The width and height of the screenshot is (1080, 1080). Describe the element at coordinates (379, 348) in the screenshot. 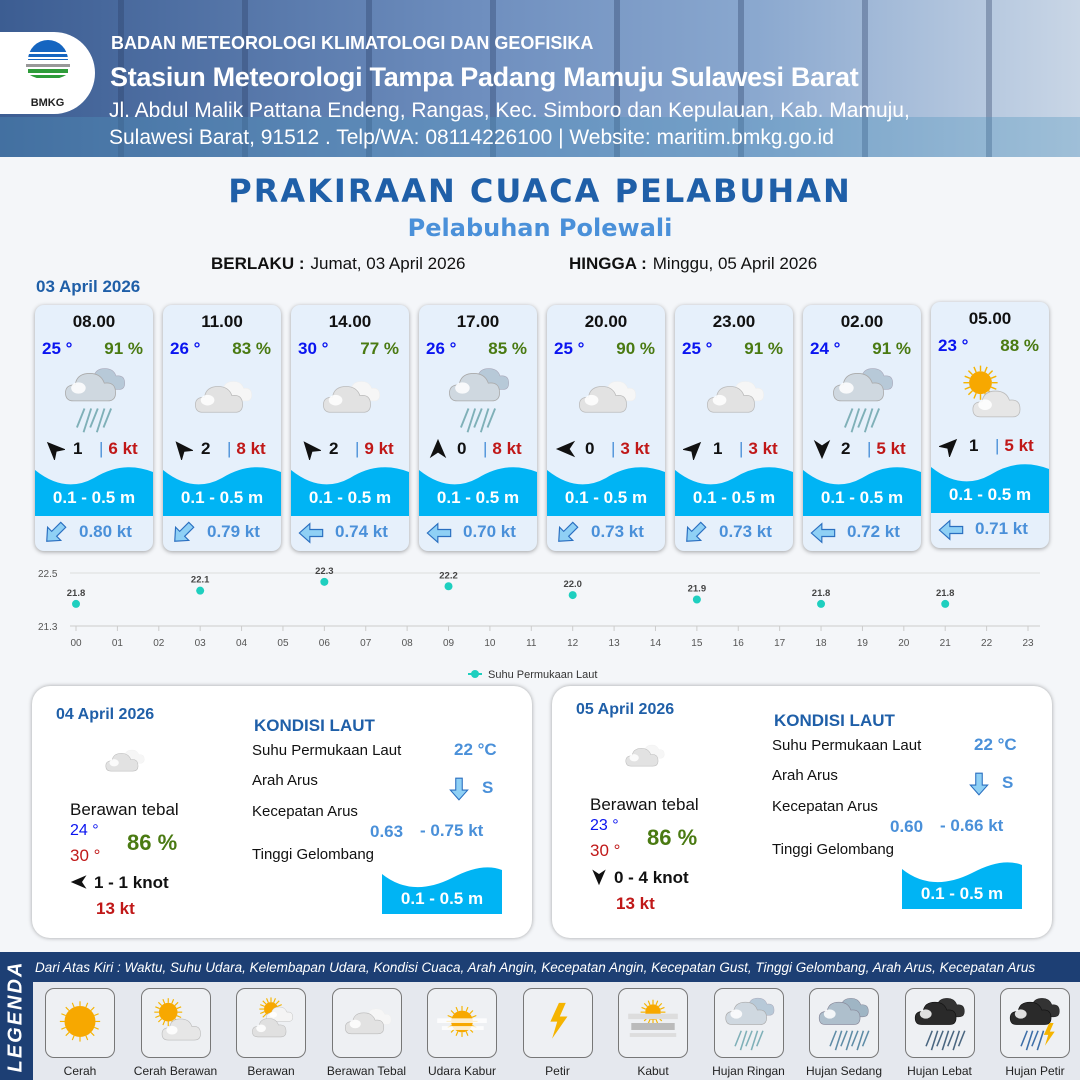

I see `humidity: 77 %` at that location.